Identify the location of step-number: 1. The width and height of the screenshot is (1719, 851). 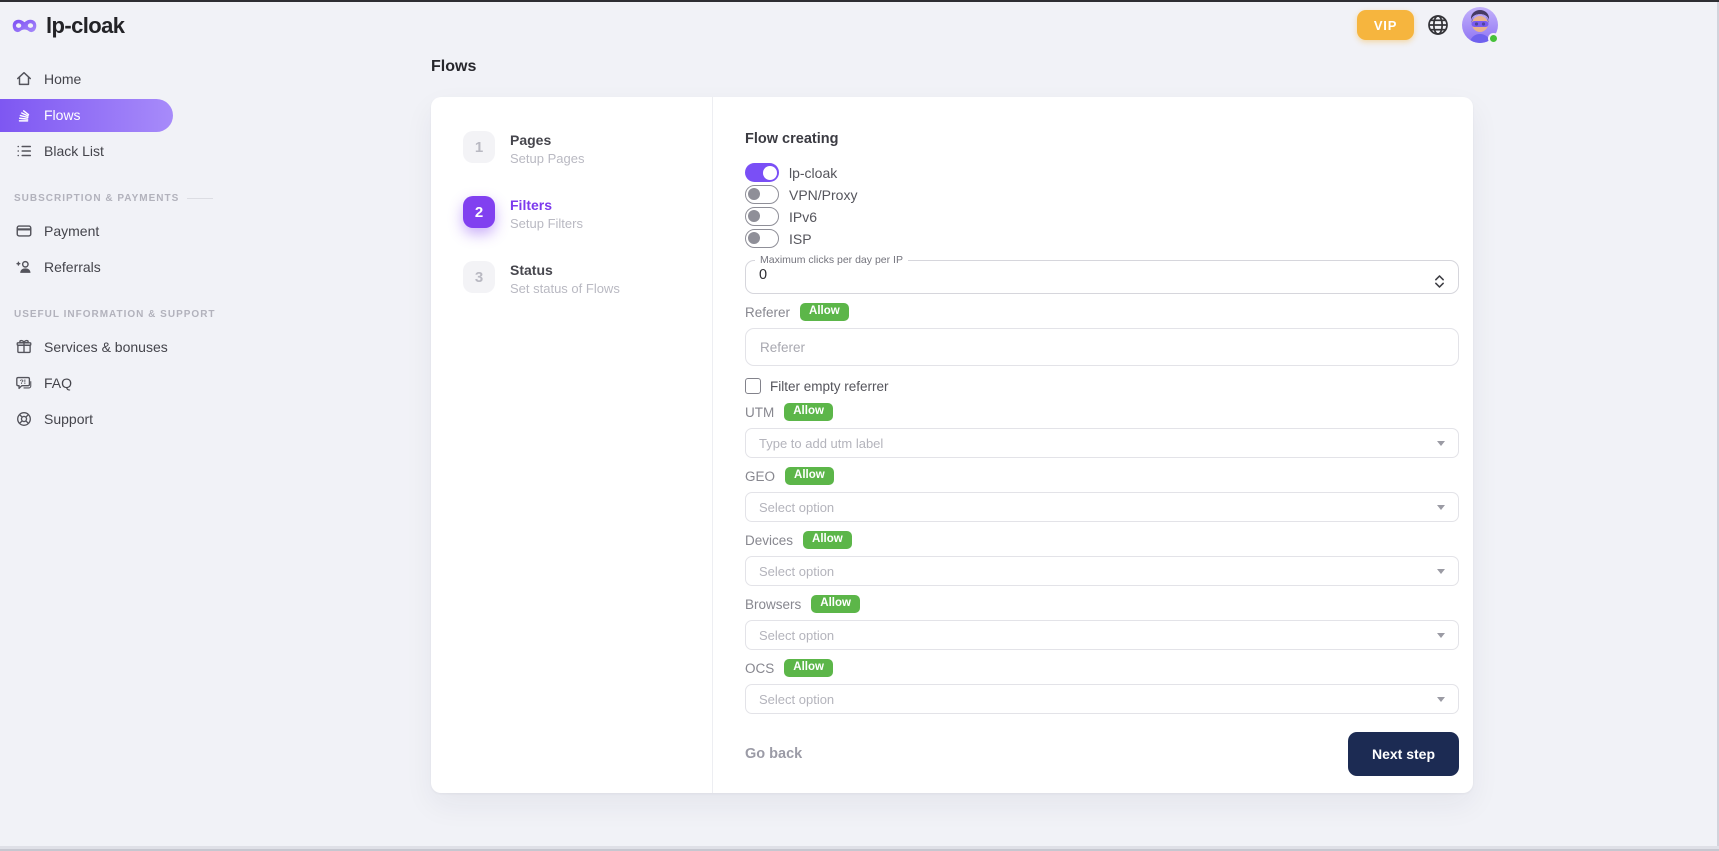
(479, 147).